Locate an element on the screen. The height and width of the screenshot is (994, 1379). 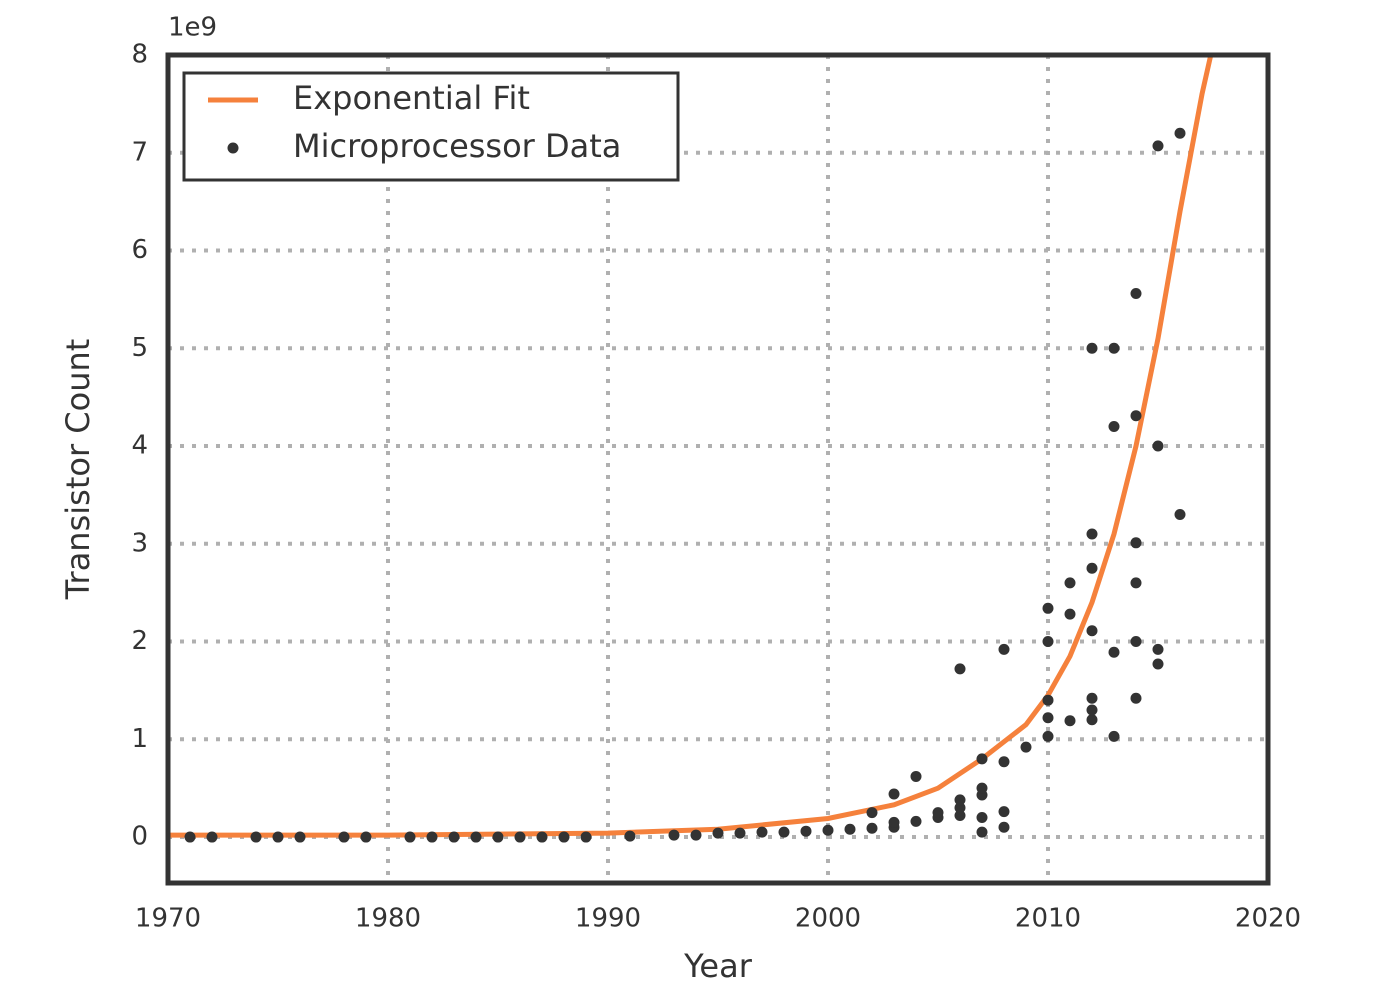
x-tick-label: 2010 is located at coordinates (1048, 919).